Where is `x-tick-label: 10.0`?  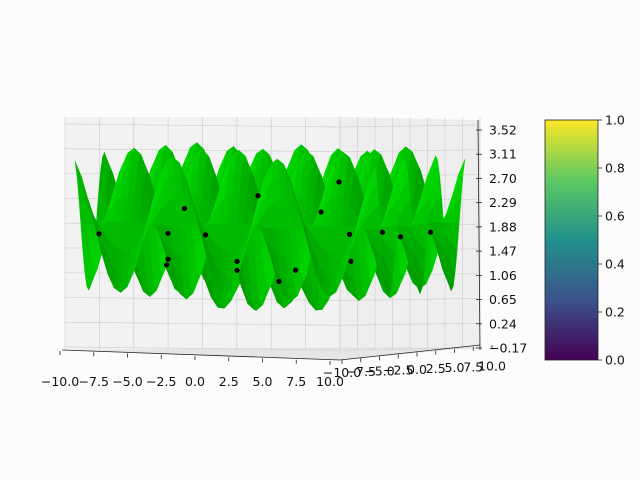 x-tick-label: 10.0 is located at coordinates (330, 381).